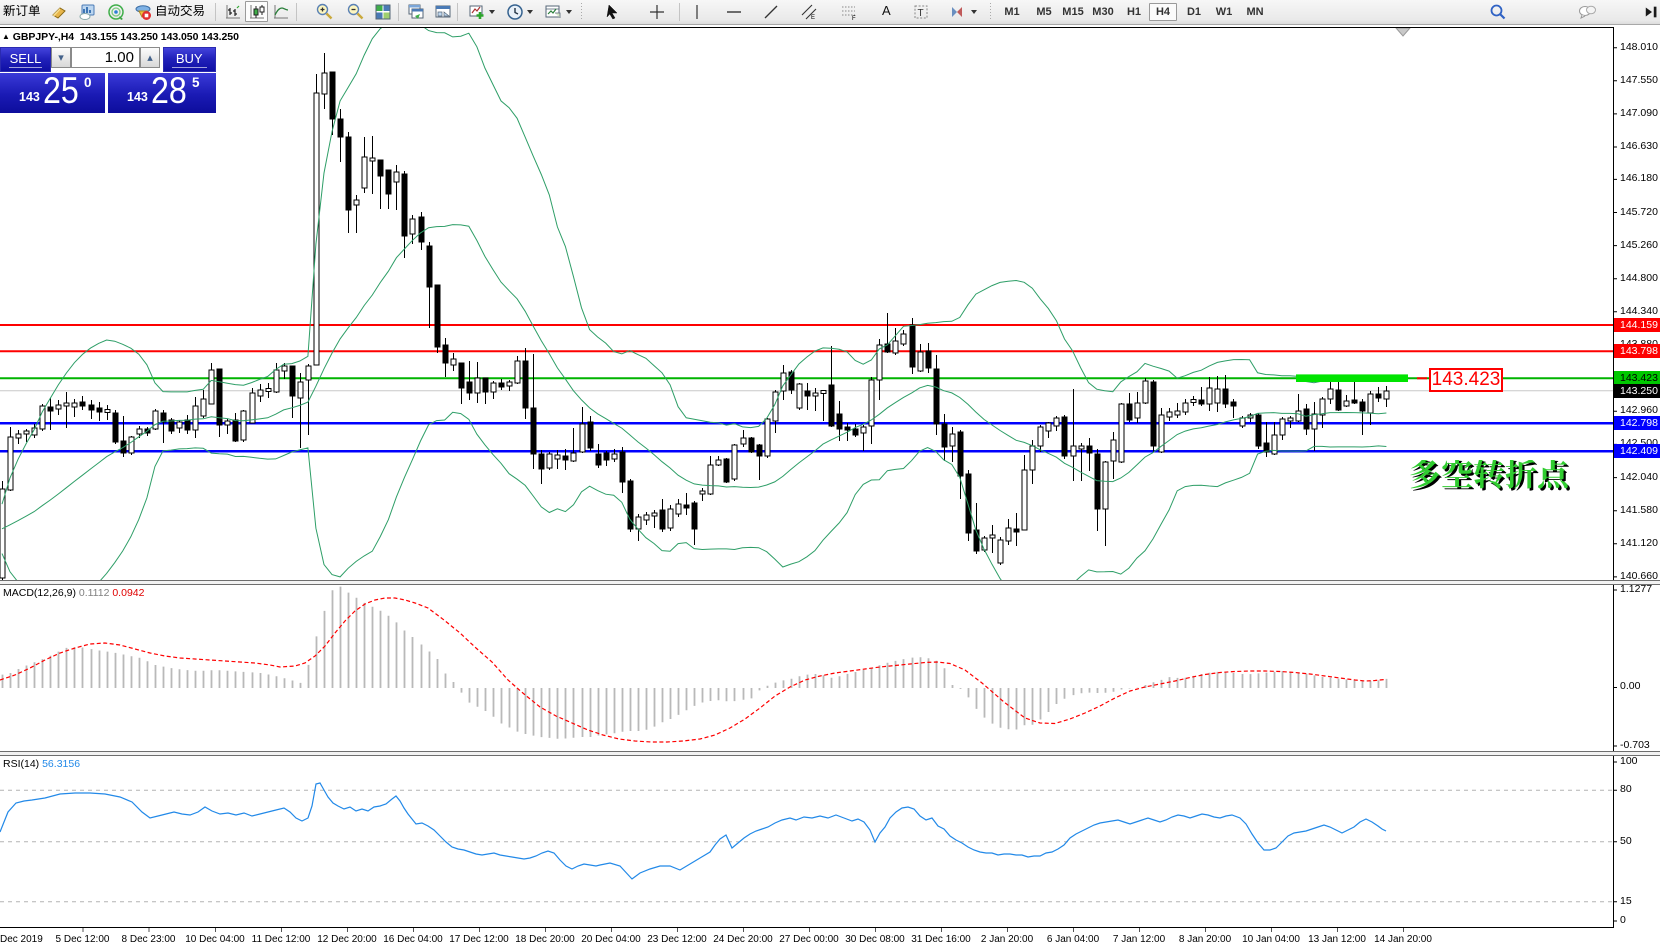 This screenshot has height=948, width=1660. What do you see at coordinates (854, 18) in the screenshot?
I see `svg-text: F` at bounding box center [854, 18].